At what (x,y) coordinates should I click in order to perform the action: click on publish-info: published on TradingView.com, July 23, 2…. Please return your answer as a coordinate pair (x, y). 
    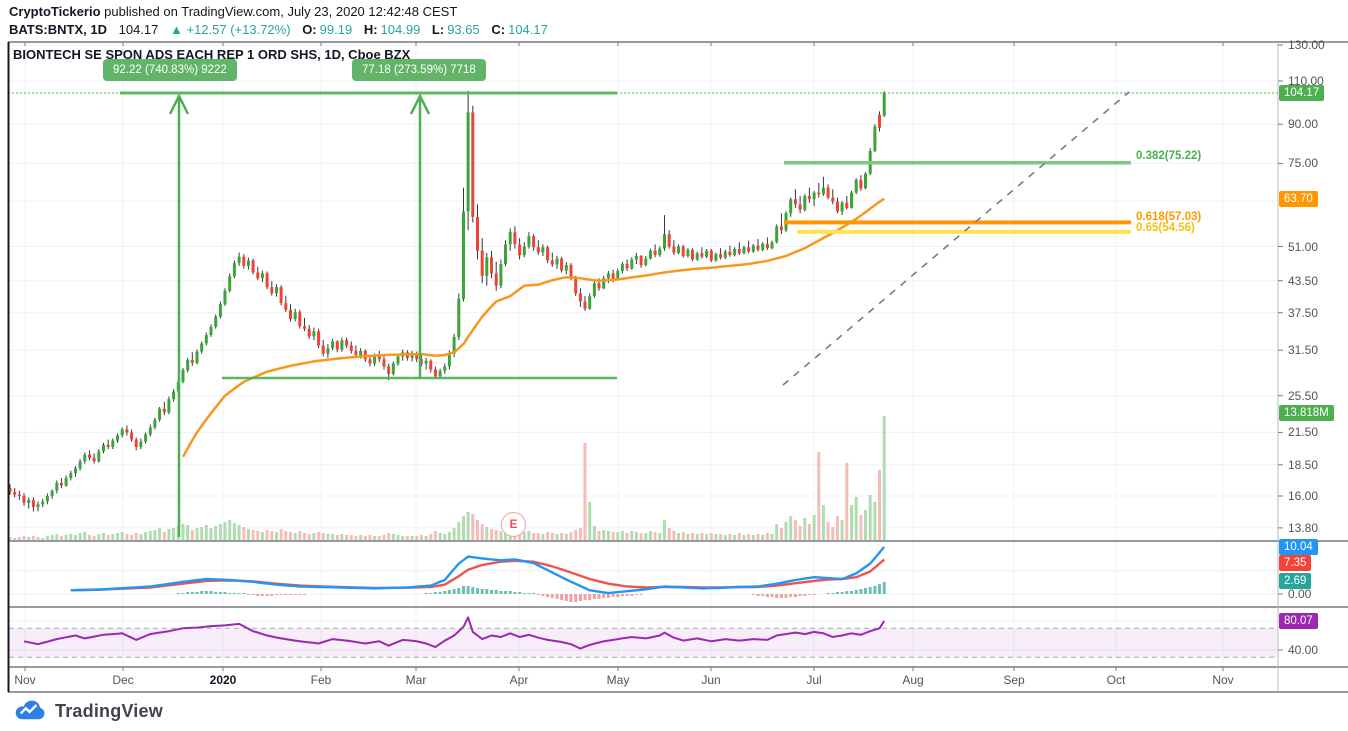
    Looking at the image, I should click on (279, 11).